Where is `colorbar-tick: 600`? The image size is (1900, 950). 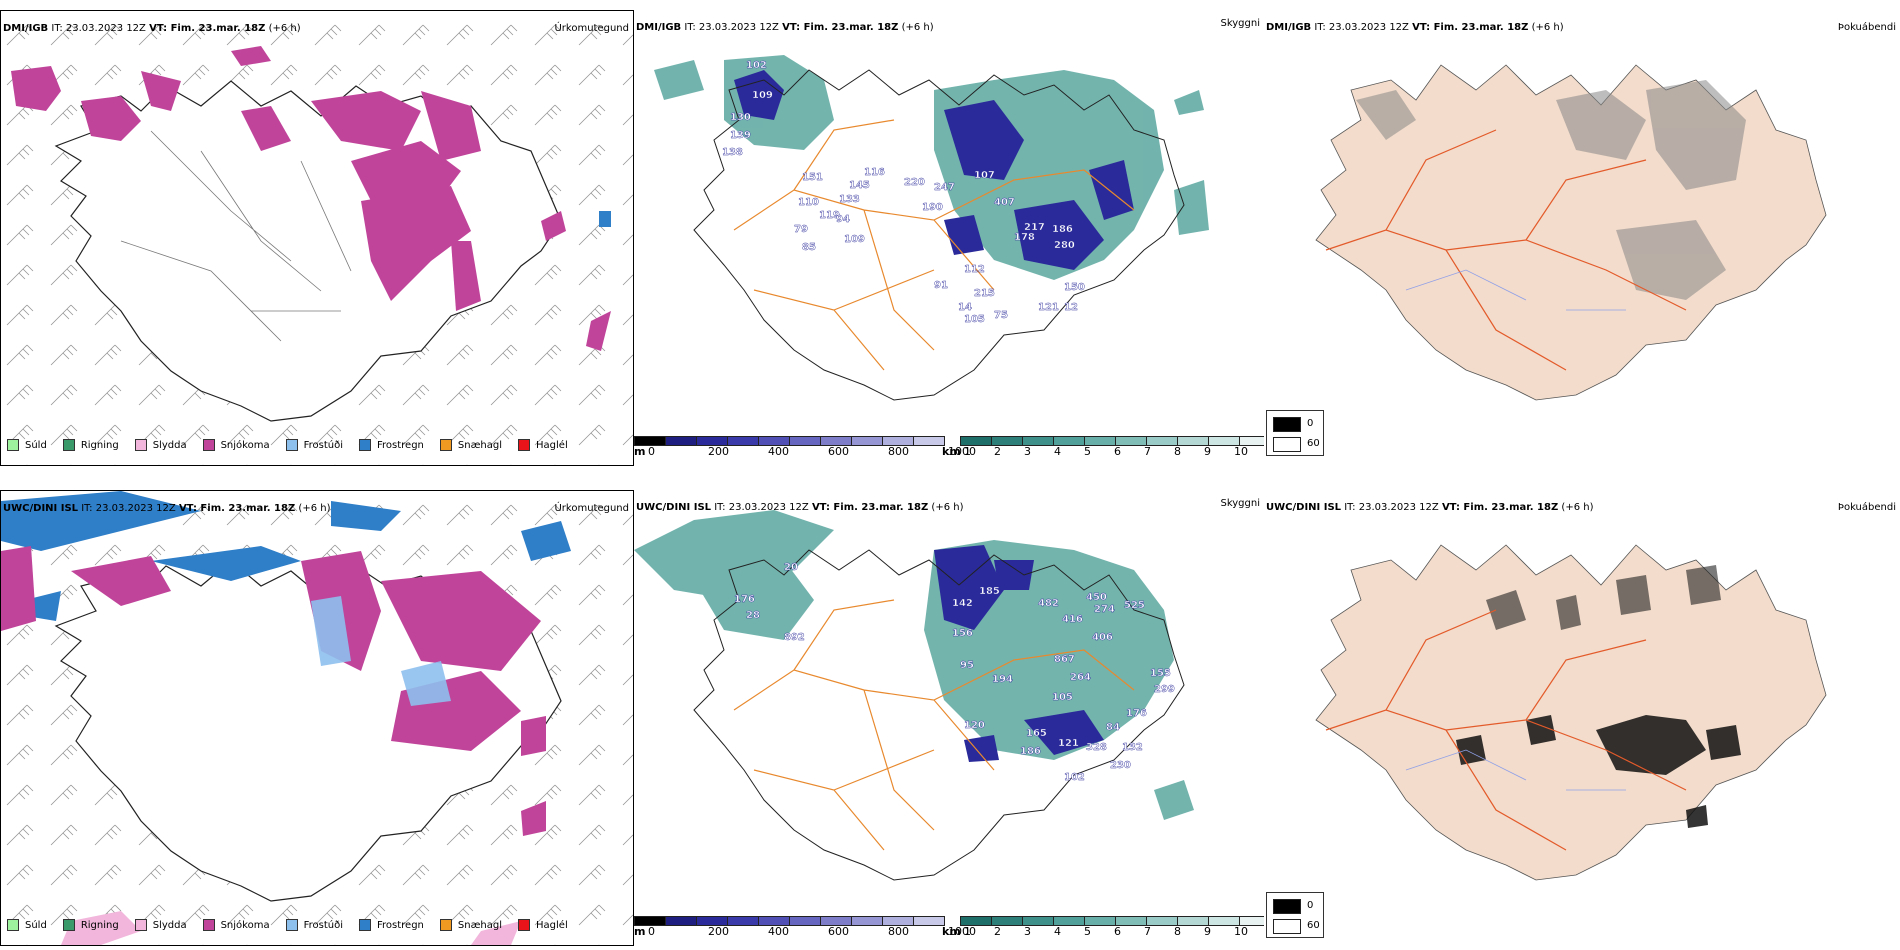 colorbar-tick: 600 is located at coordinates (838, 451).